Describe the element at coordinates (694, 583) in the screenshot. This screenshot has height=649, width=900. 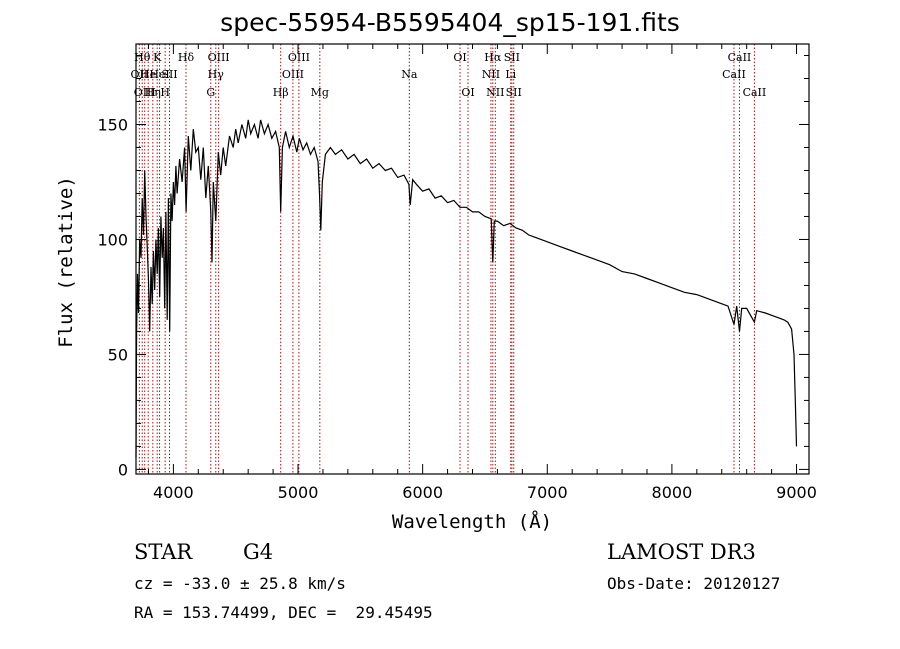
I see `obs-date: Obs-Date: 20120127` at that location.